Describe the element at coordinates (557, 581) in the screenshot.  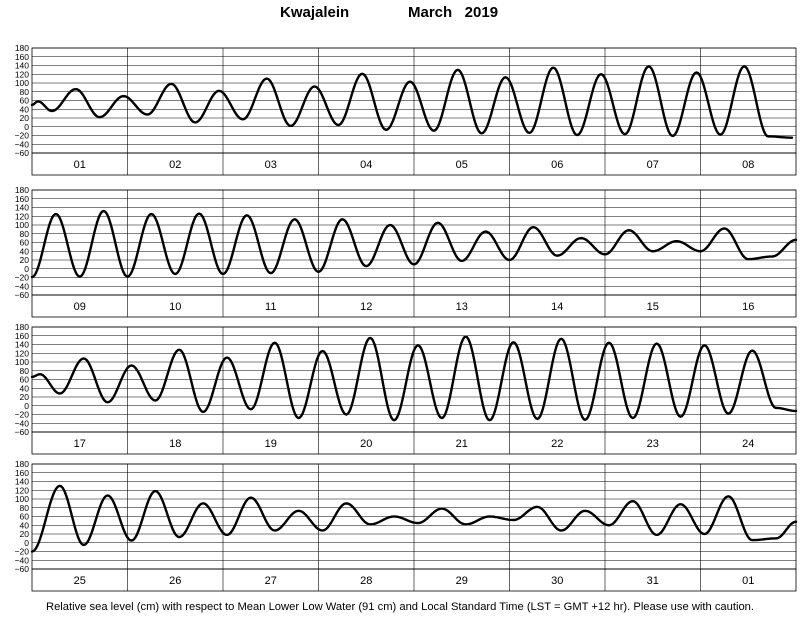
I see `day-label: 30` at that location.